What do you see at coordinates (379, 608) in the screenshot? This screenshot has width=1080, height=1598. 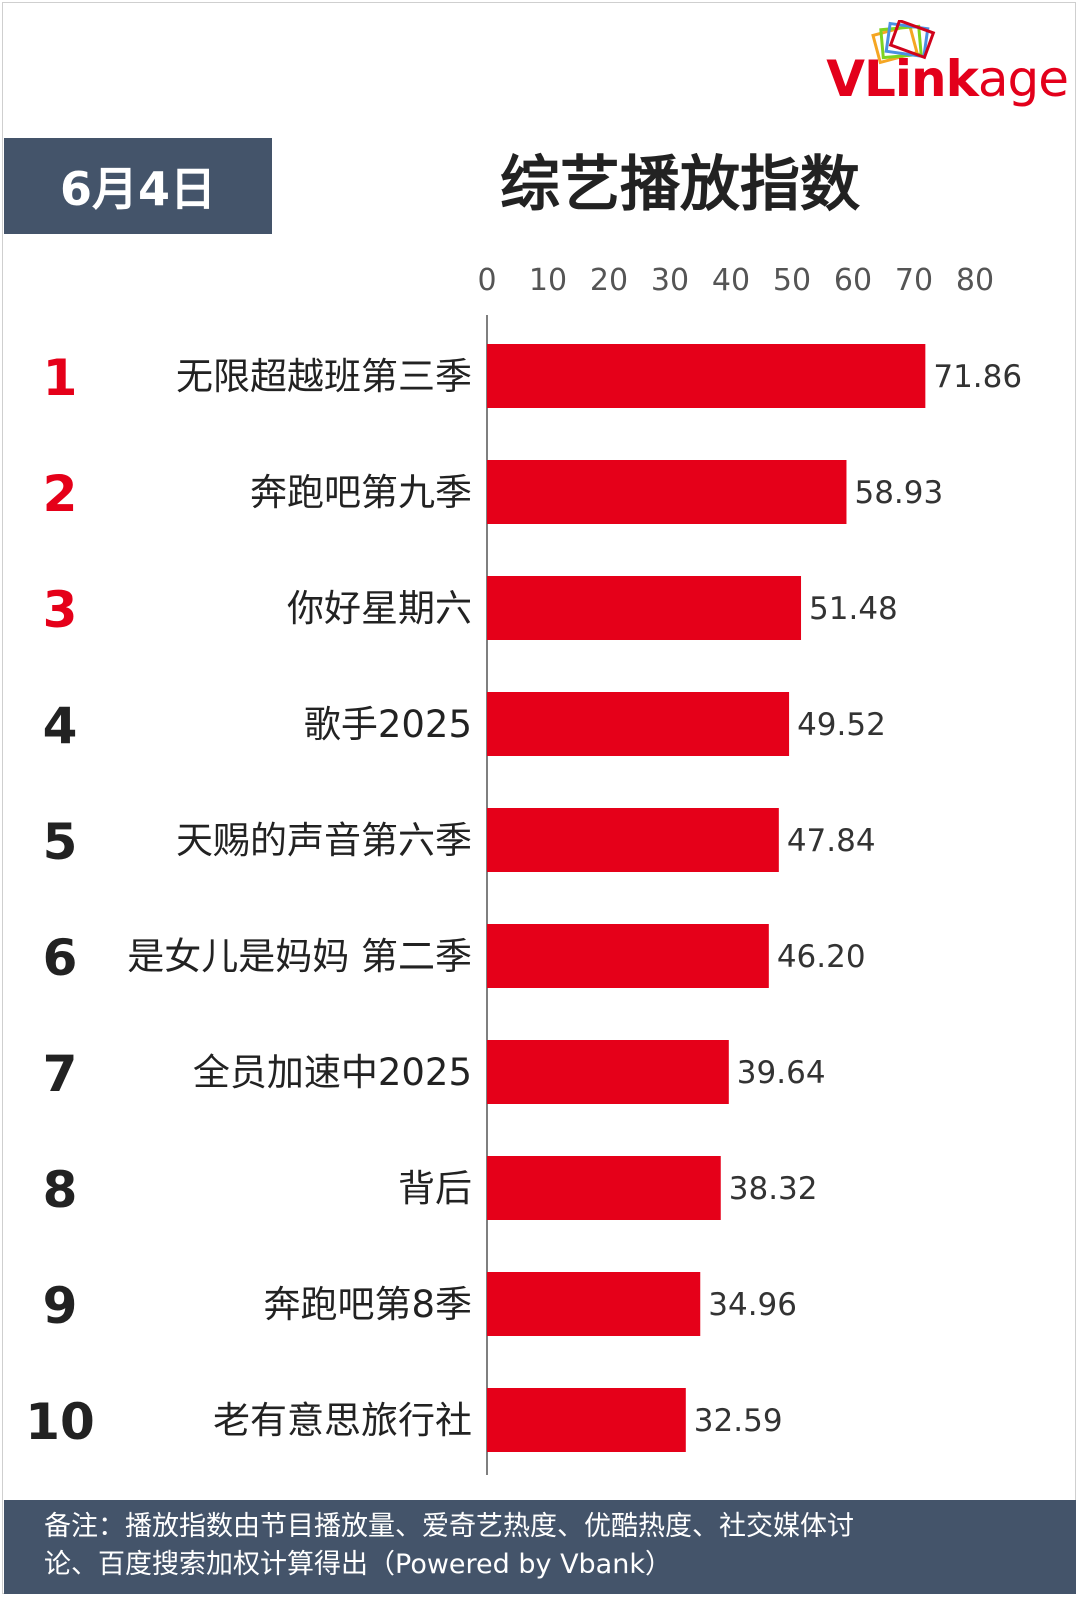 I see `category-label: 你好星期六` at bounding box center [379, 608].